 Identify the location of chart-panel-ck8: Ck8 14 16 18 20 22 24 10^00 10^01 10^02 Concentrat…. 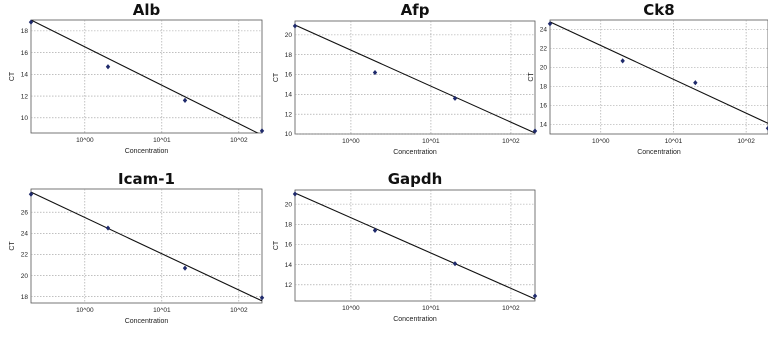
(648, 78).